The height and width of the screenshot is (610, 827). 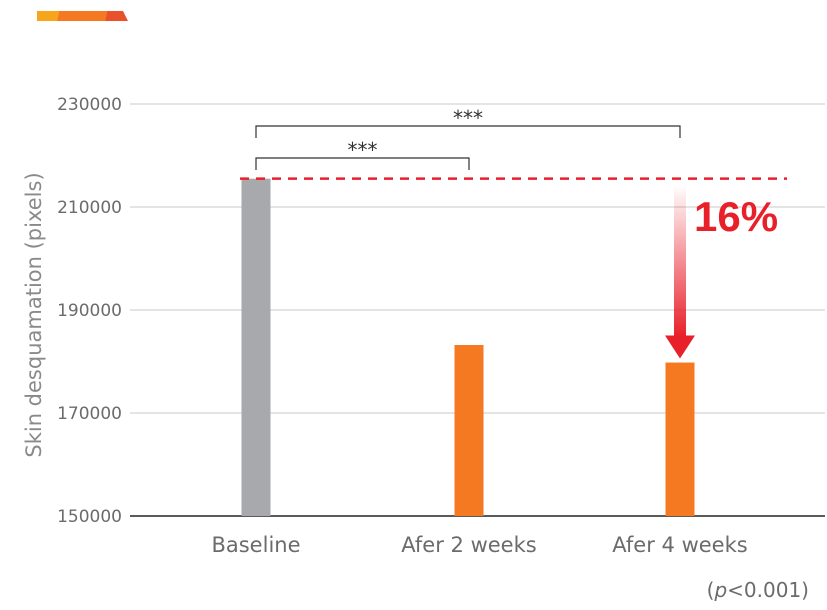 What do you see at coordinates (255, 545) in the screenshot?
I see `x-tick-label: Baseline` at bounding box center [255, 545].